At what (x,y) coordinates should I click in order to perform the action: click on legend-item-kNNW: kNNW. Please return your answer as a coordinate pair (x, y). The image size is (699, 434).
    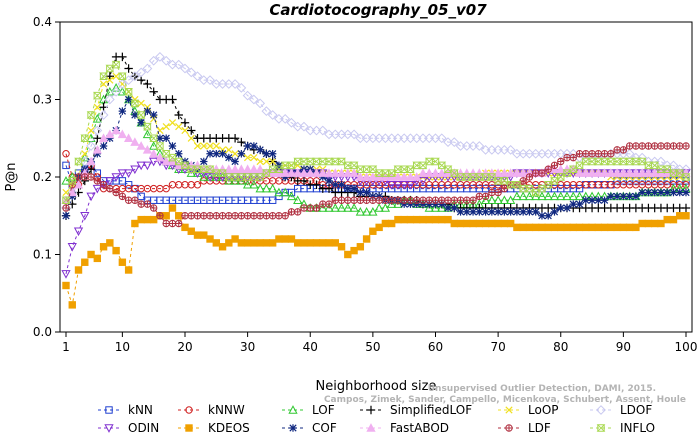
    Looking at the image, I should click on (211, 410).